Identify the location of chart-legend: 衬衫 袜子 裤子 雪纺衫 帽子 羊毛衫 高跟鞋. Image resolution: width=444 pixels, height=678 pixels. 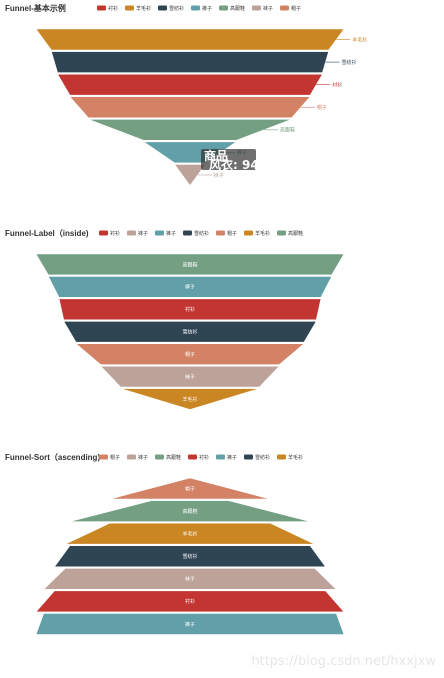
(201, 233).